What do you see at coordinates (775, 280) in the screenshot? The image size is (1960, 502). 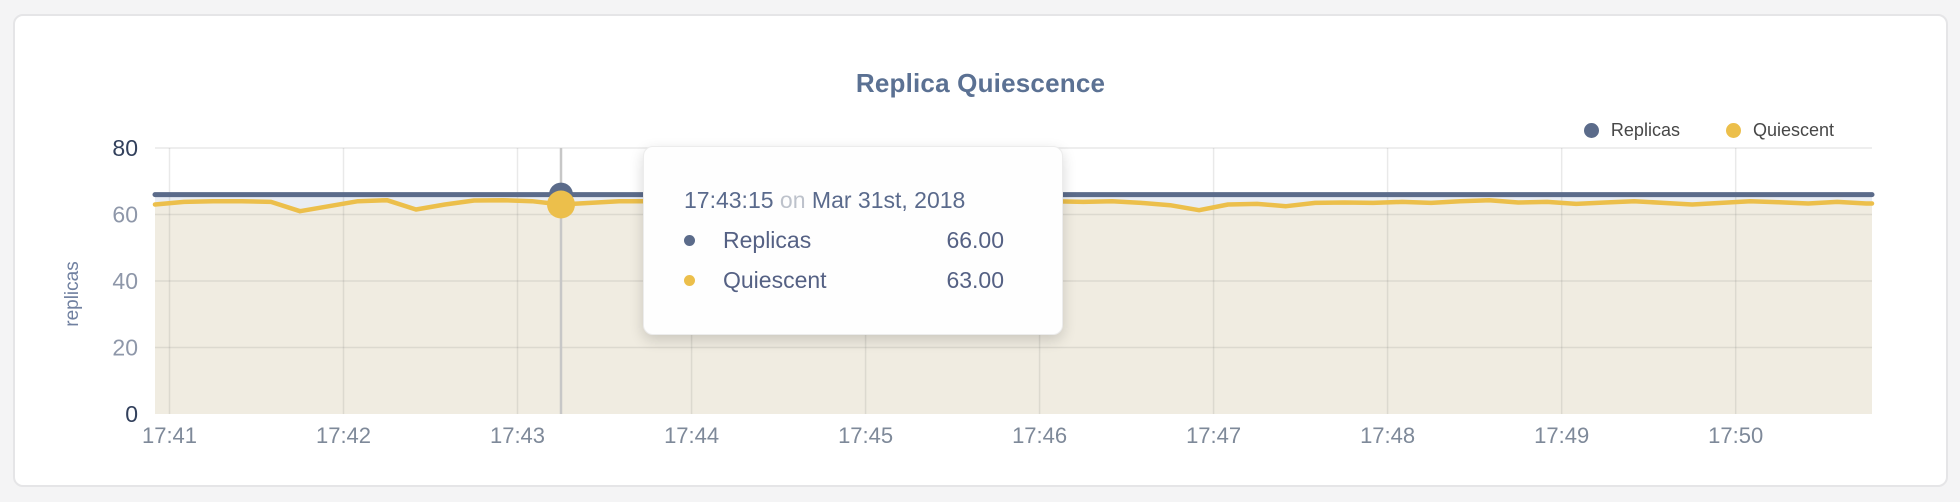 I see `tooltip-quiescent-label: Quiescent` at bounding box center [775, 280].